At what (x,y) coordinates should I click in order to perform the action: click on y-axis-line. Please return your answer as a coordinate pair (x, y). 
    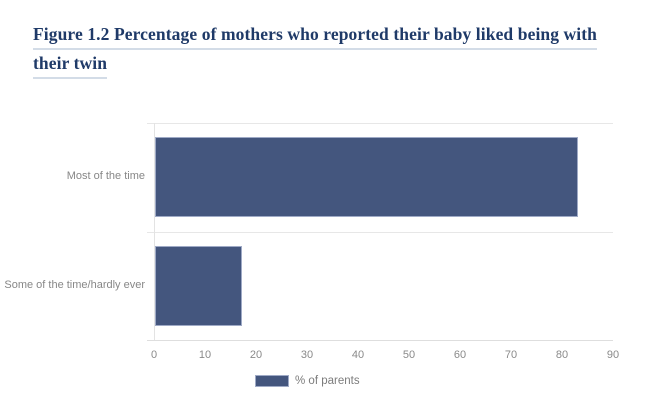
    Looking at the image, I should click on (154, 231).